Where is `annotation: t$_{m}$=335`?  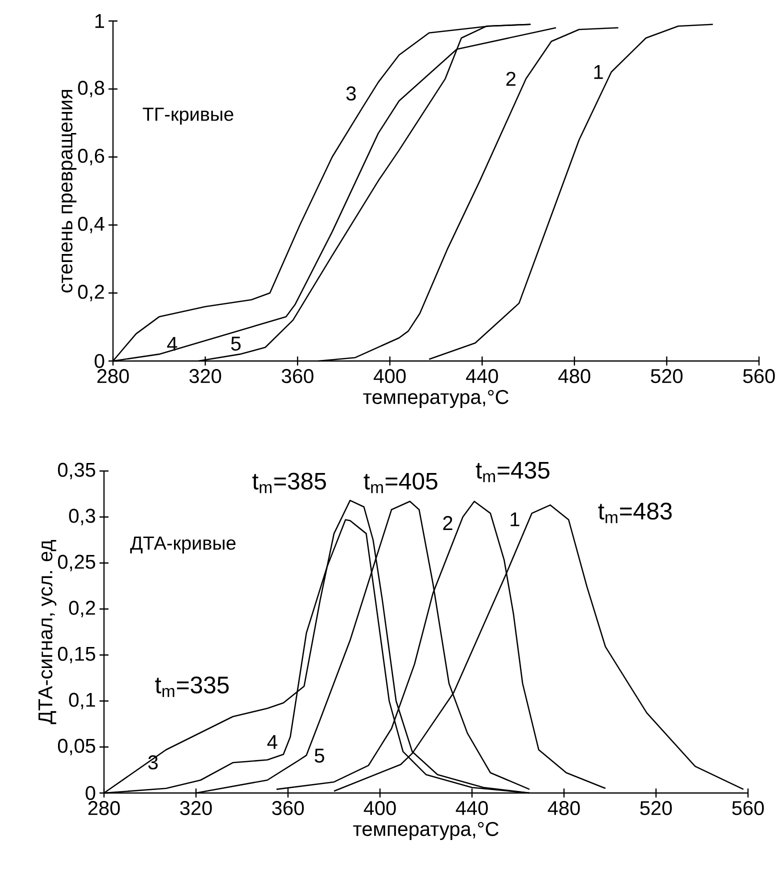 annotation: t$_{m}$=335 is located at coordinates (192, 686).